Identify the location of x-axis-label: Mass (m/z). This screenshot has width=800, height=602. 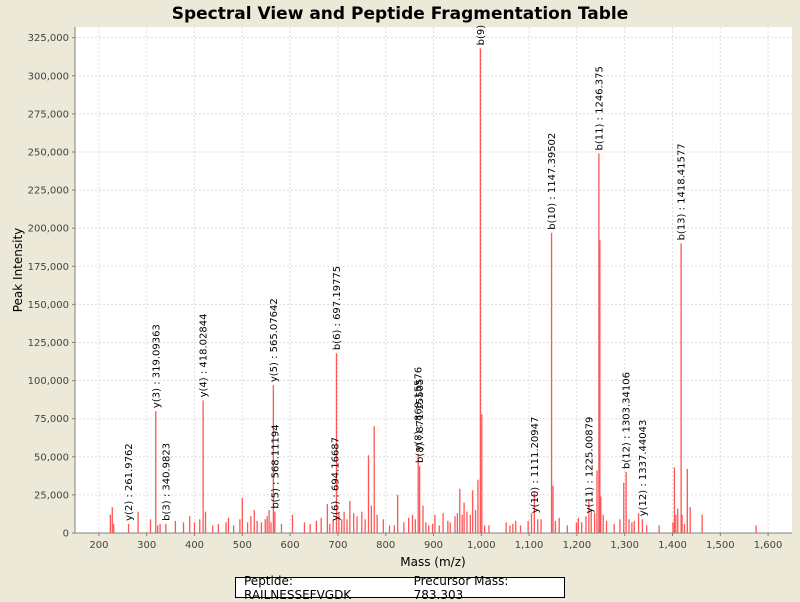
(432, 562).